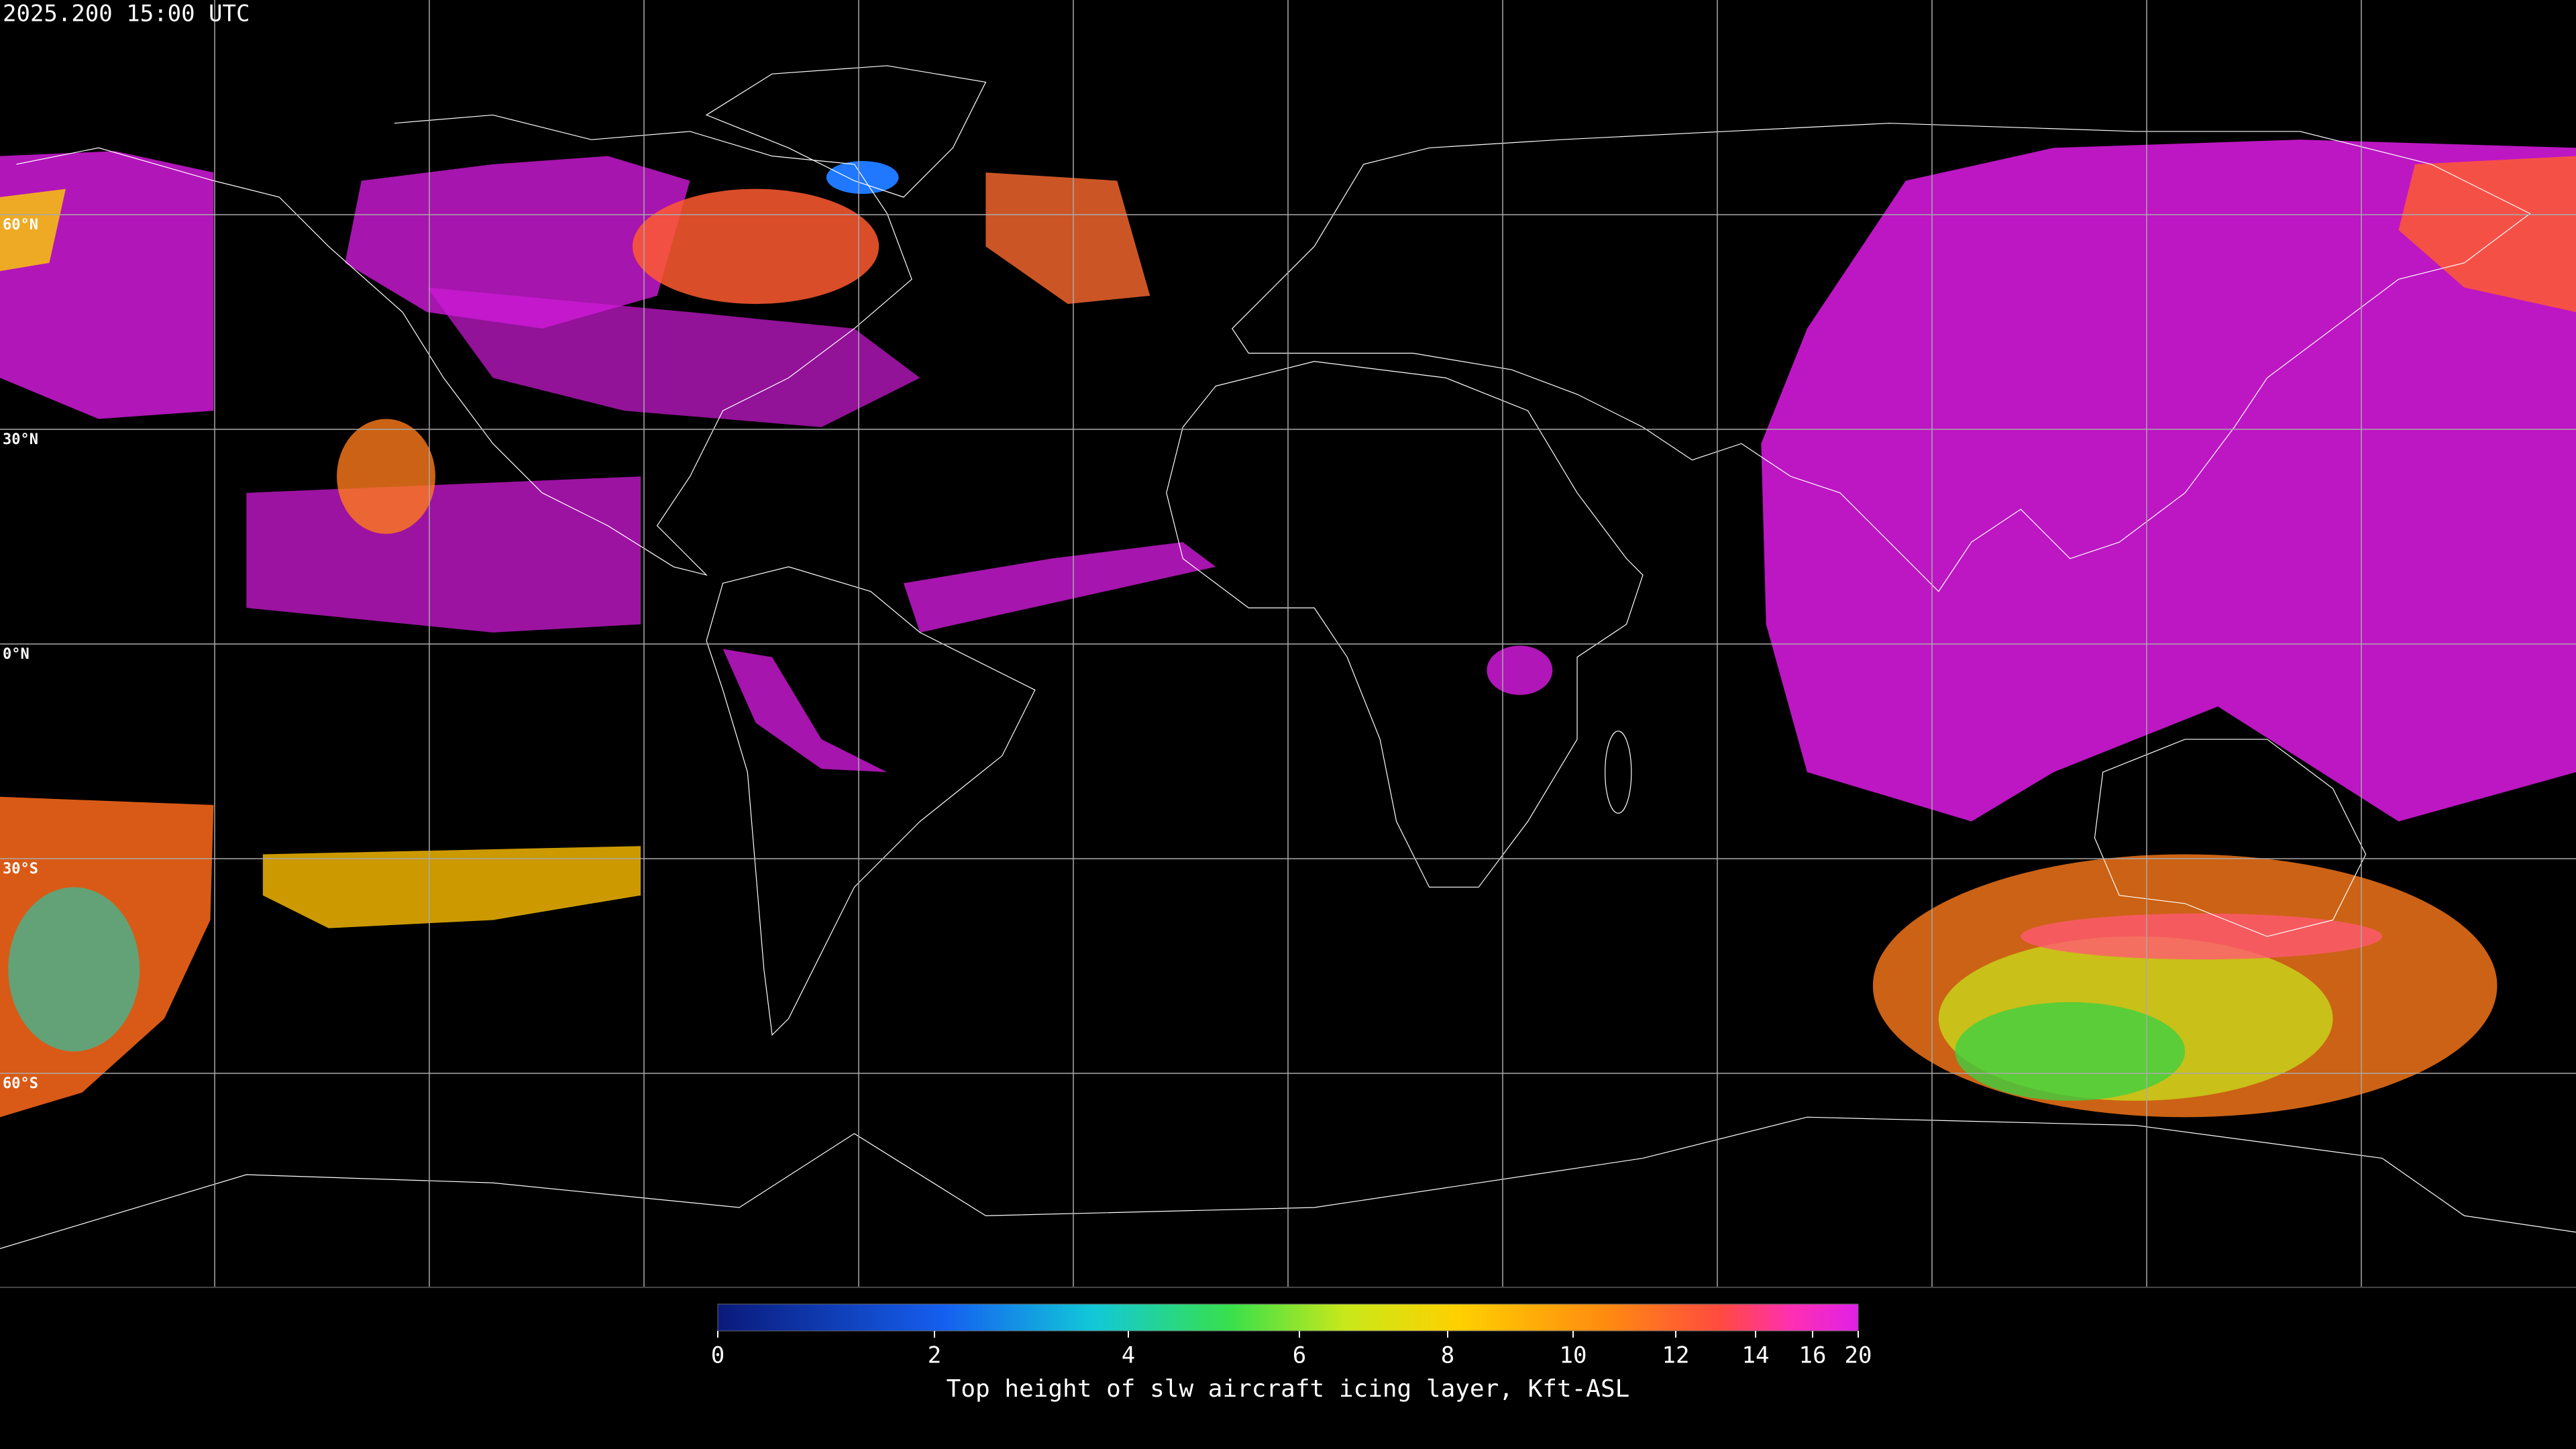  What do you see at coordinates (1858, 1355) in the screenshot?
I see `colorbar-tick-label: 20` at bounding box center [1858, 1355].